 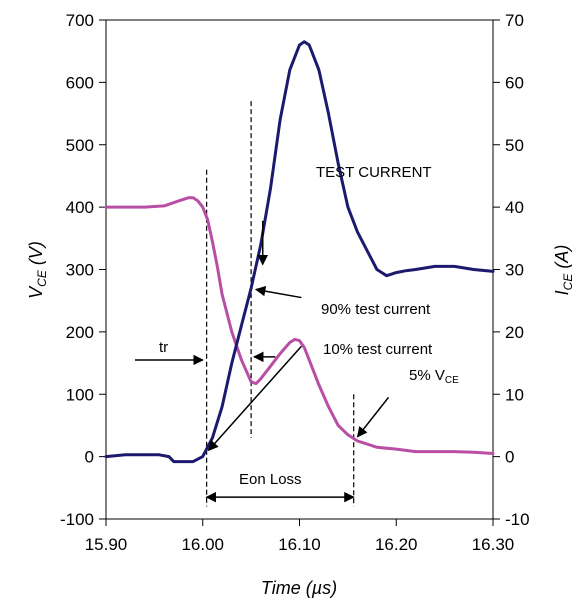 What do you see at coordinates (514, 20) in the screenshot?
I see `y-right-tick-label: 70` at bounding box center [514, 20].